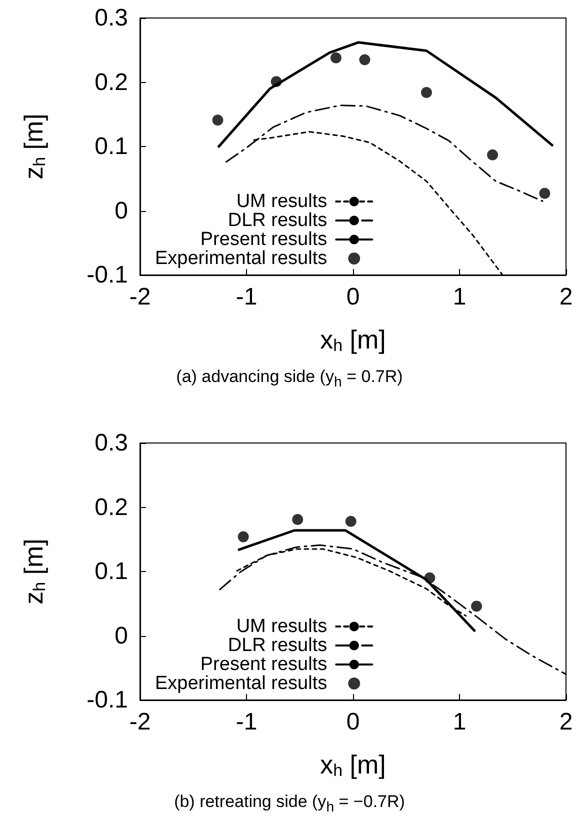 The width and height of the screenshot is (579, 834). Describe the element at coordinates (289, 804) in the screenshot. I see `text: (b) retreating side (y$_{h}$ = −0.7R)` at that location.